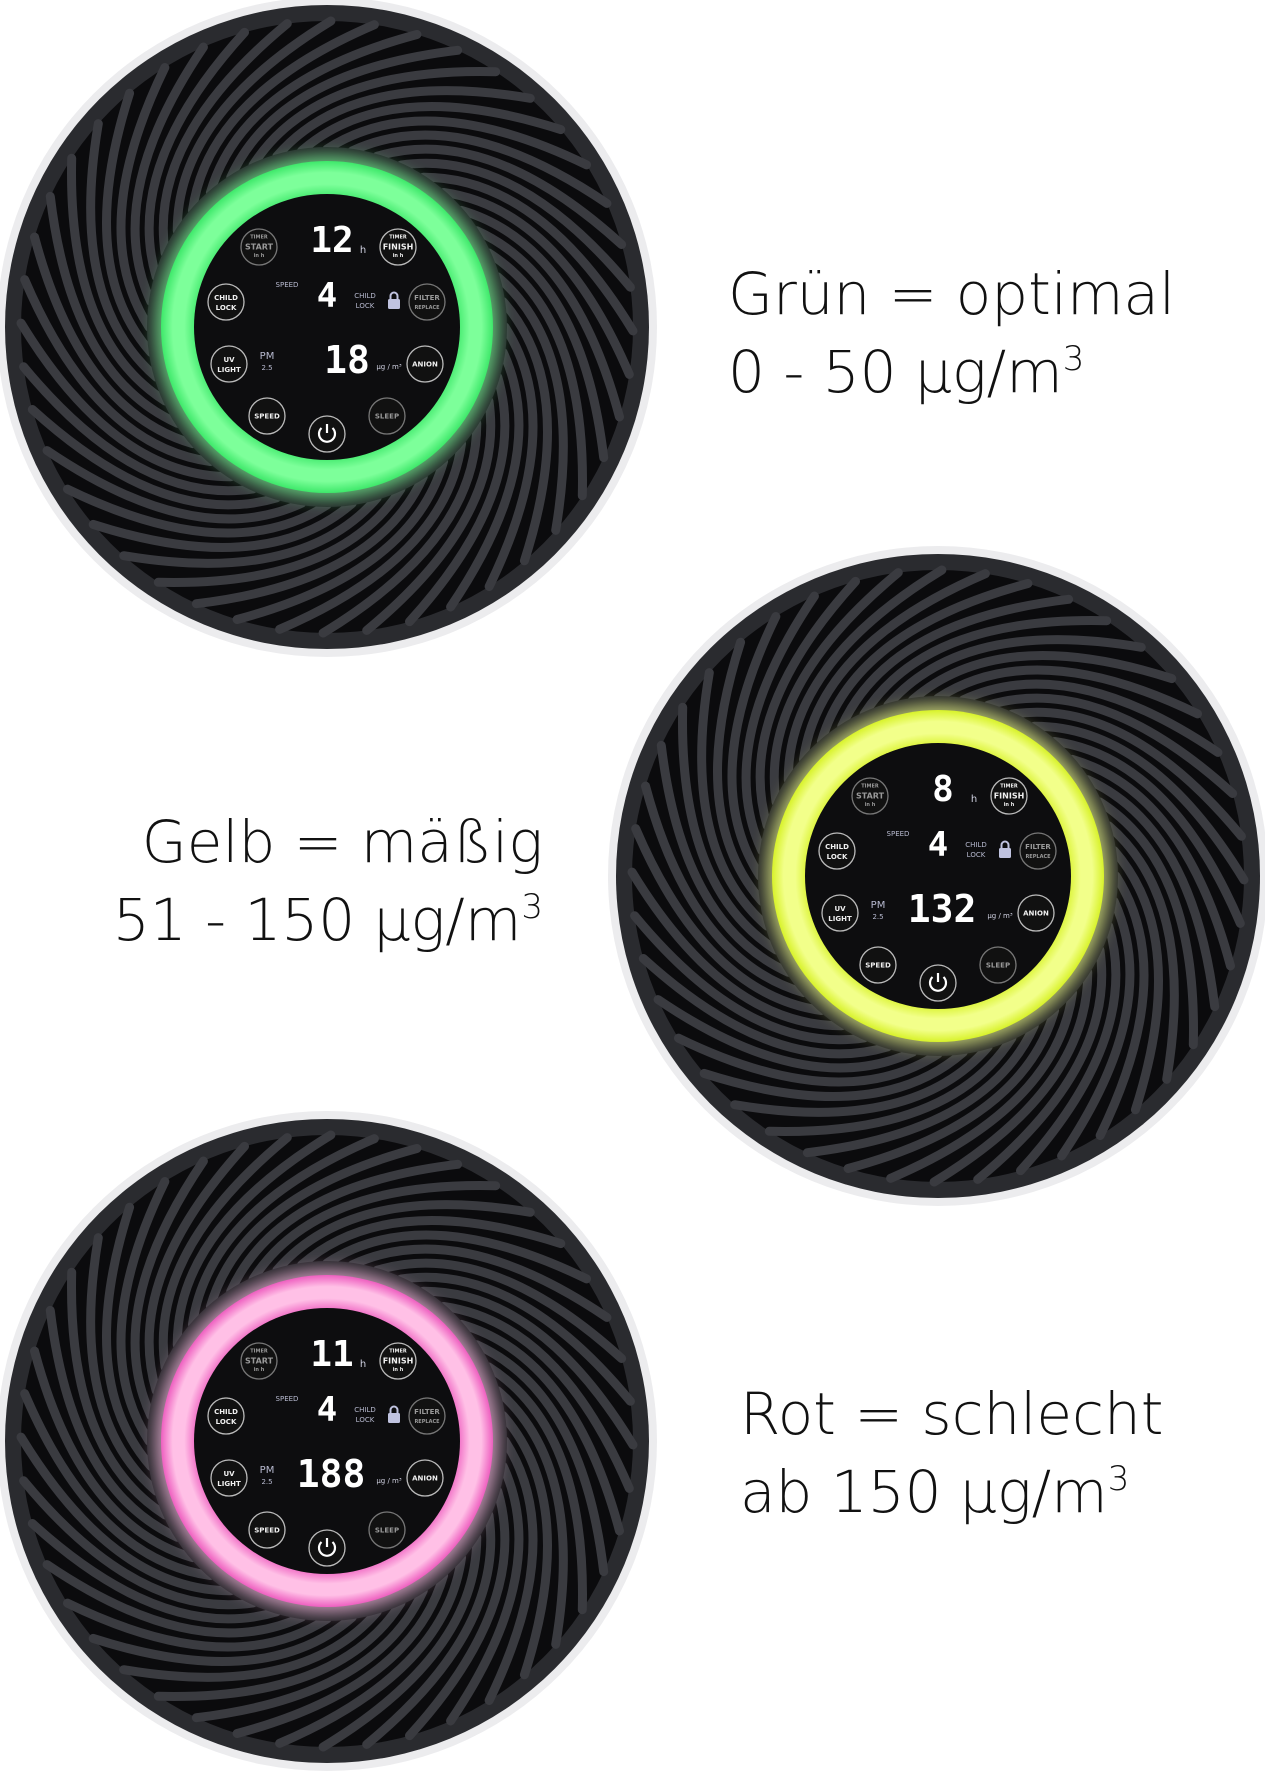 This screenshot has height=1776, width=1265. What do you see at coordinates (226, 298) in the screenshot?
I see `button-label: CHILD` at bounding box center [226, 298].